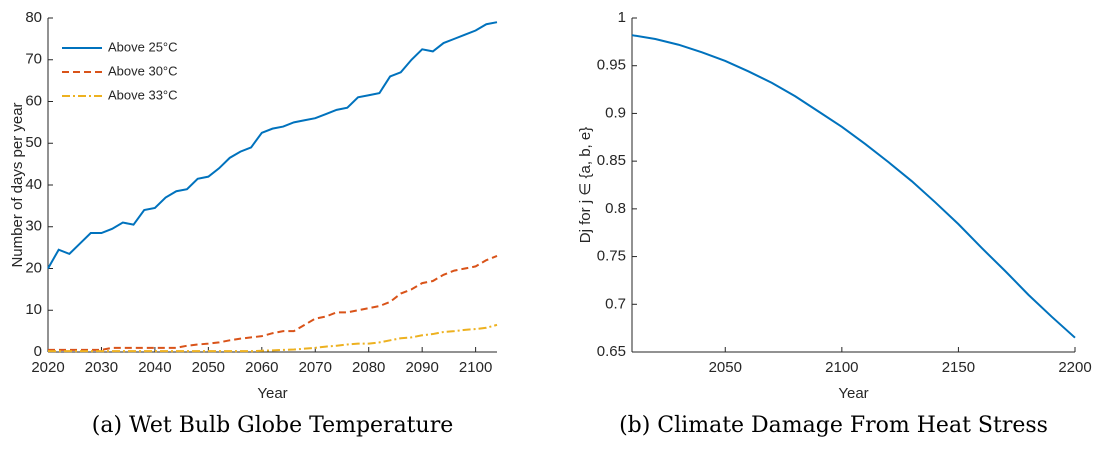 Image resolution: width=1114 pixels, height=453 pixels. I want to click on legend-label: Above 33°C, so click(143, 94).